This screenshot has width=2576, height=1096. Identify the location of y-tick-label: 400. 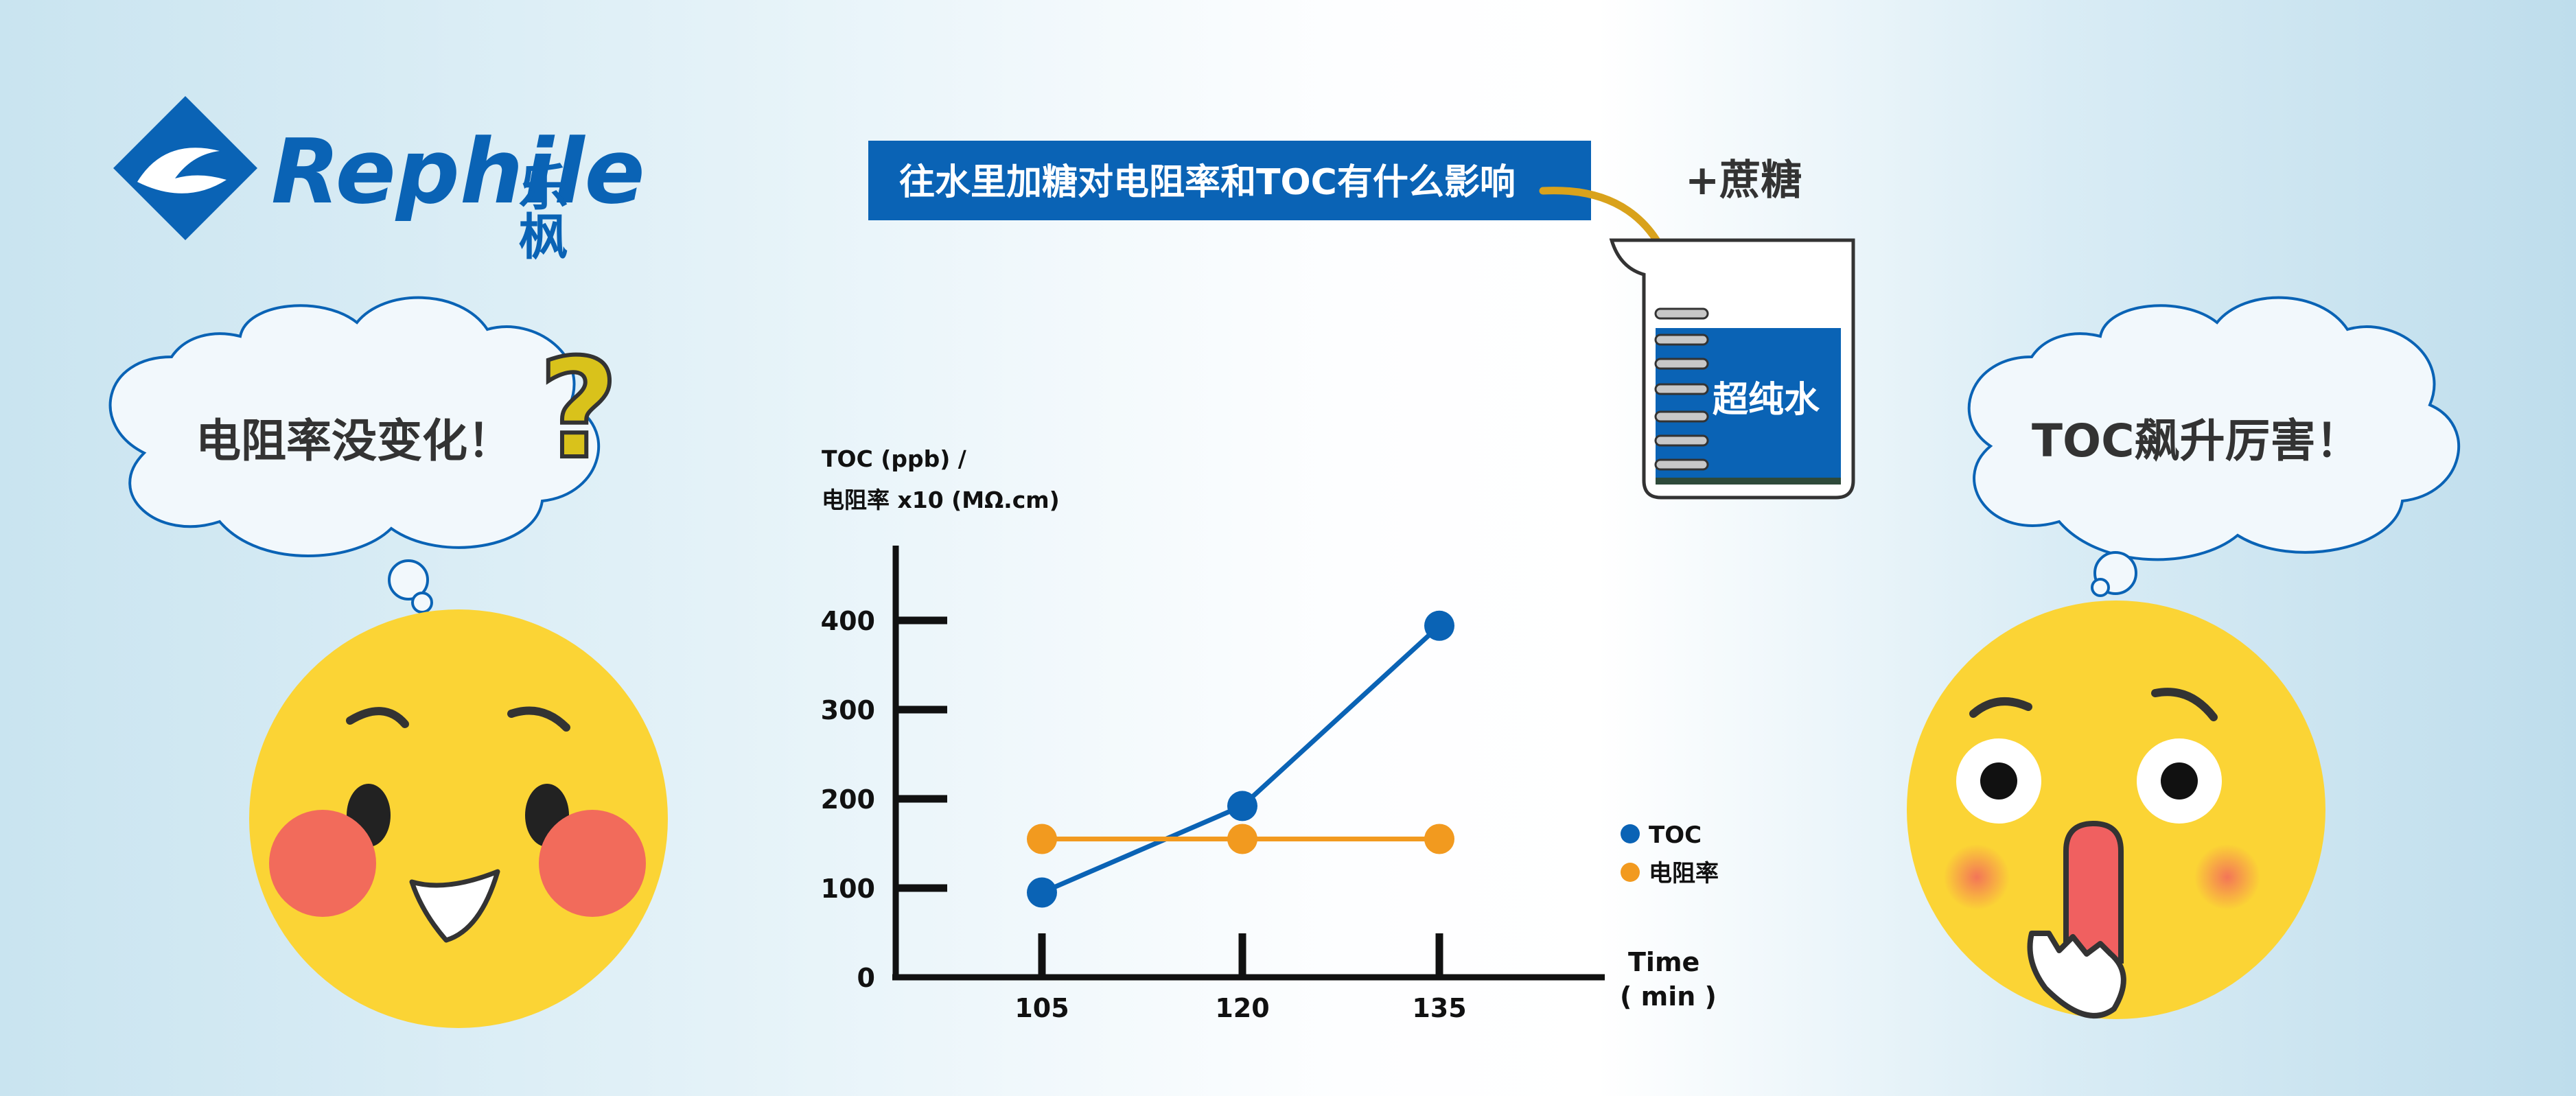
(848, 621).